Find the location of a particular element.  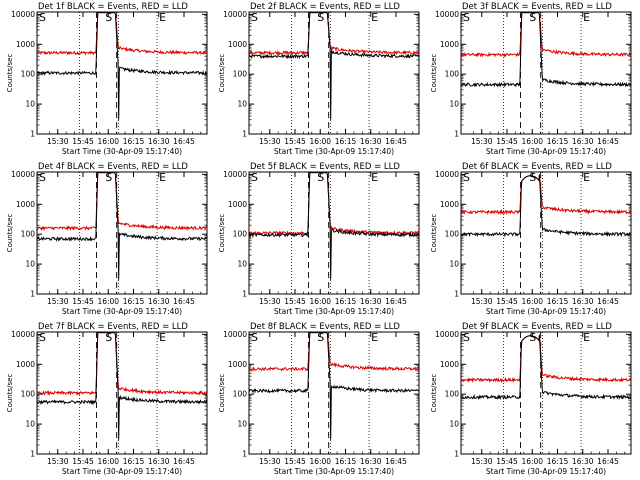

panel-title: Det 2f BLACK = Events, RED = LLD is located at coordinates (325, 7).